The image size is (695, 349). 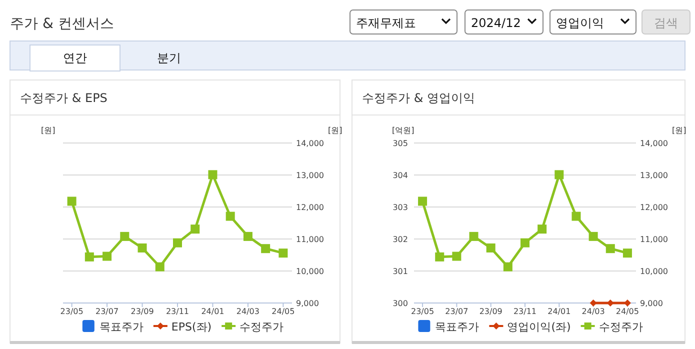 I want to click on y-tick-label: 303, so click(x=400, y=207).